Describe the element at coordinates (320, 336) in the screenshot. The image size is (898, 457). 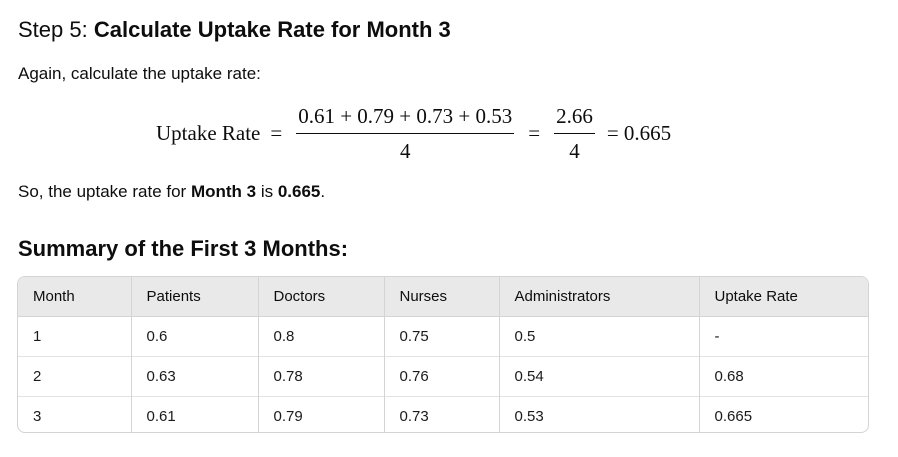
I see `table-cell: 0.8` at that location.